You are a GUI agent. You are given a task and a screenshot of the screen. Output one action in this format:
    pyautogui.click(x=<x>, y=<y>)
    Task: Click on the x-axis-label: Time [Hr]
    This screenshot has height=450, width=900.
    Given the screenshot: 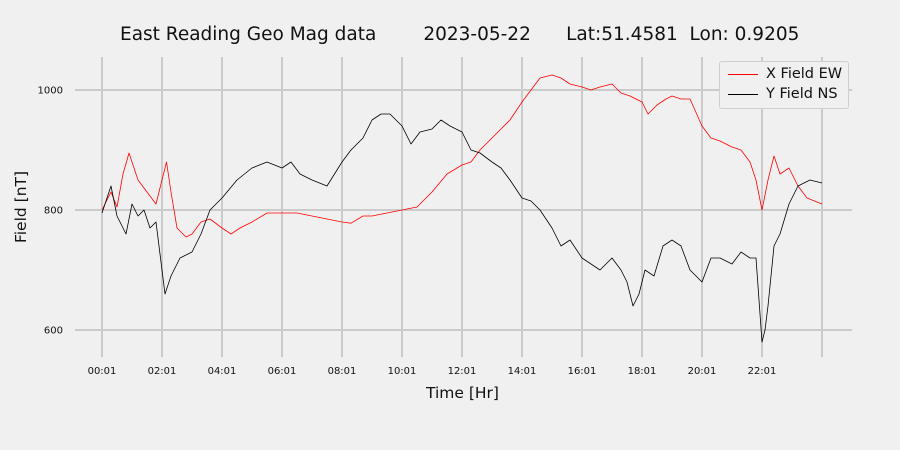 What is the action you would take?
    pyautogui.click(x=462, y=393)
    